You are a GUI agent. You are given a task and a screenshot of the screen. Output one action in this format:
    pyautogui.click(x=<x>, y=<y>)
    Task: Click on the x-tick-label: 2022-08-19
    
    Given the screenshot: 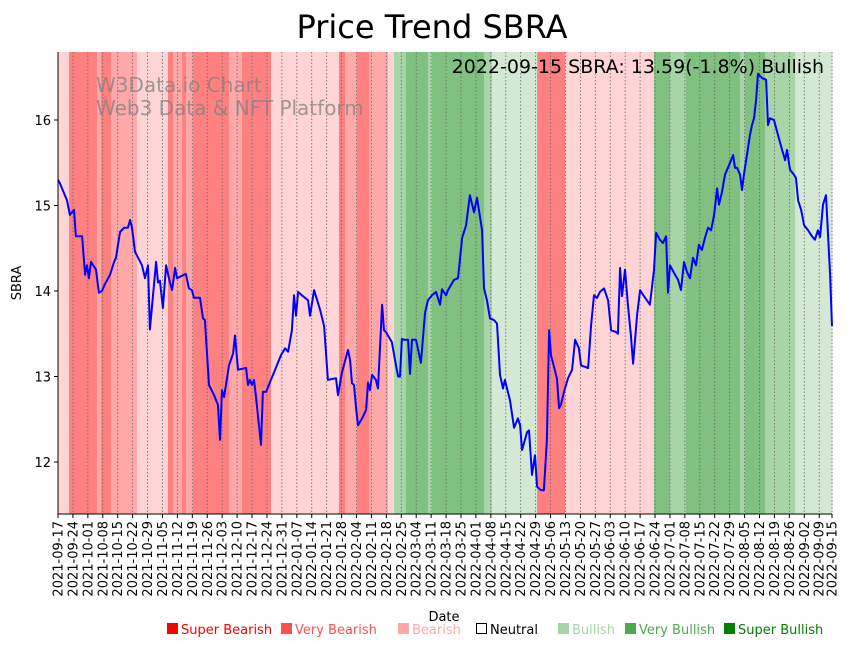 What is the action you would take?
    pyautogui.click(x=775, y=559)
    